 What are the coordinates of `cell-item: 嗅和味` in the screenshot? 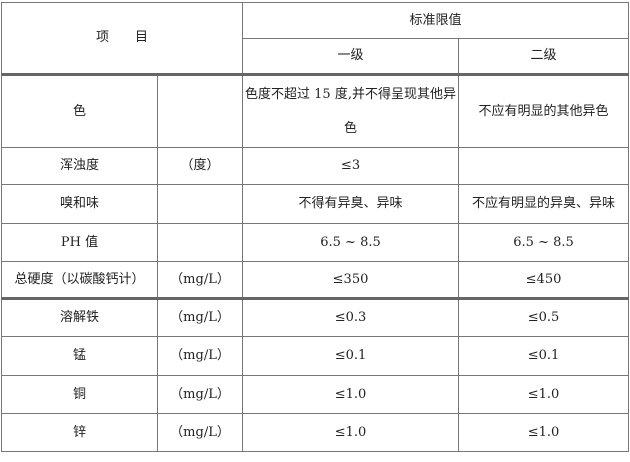 It's located at (79, 204).